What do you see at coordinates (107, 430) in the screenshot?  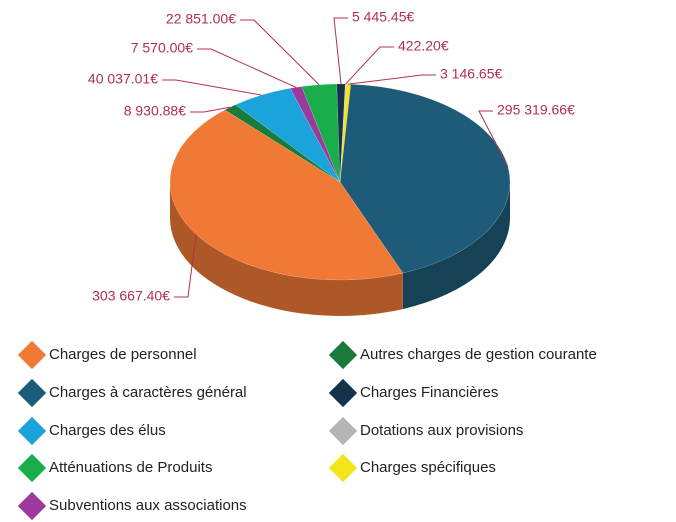 I see `legend-label: Charges des élus` at bounding box center [107, 430].